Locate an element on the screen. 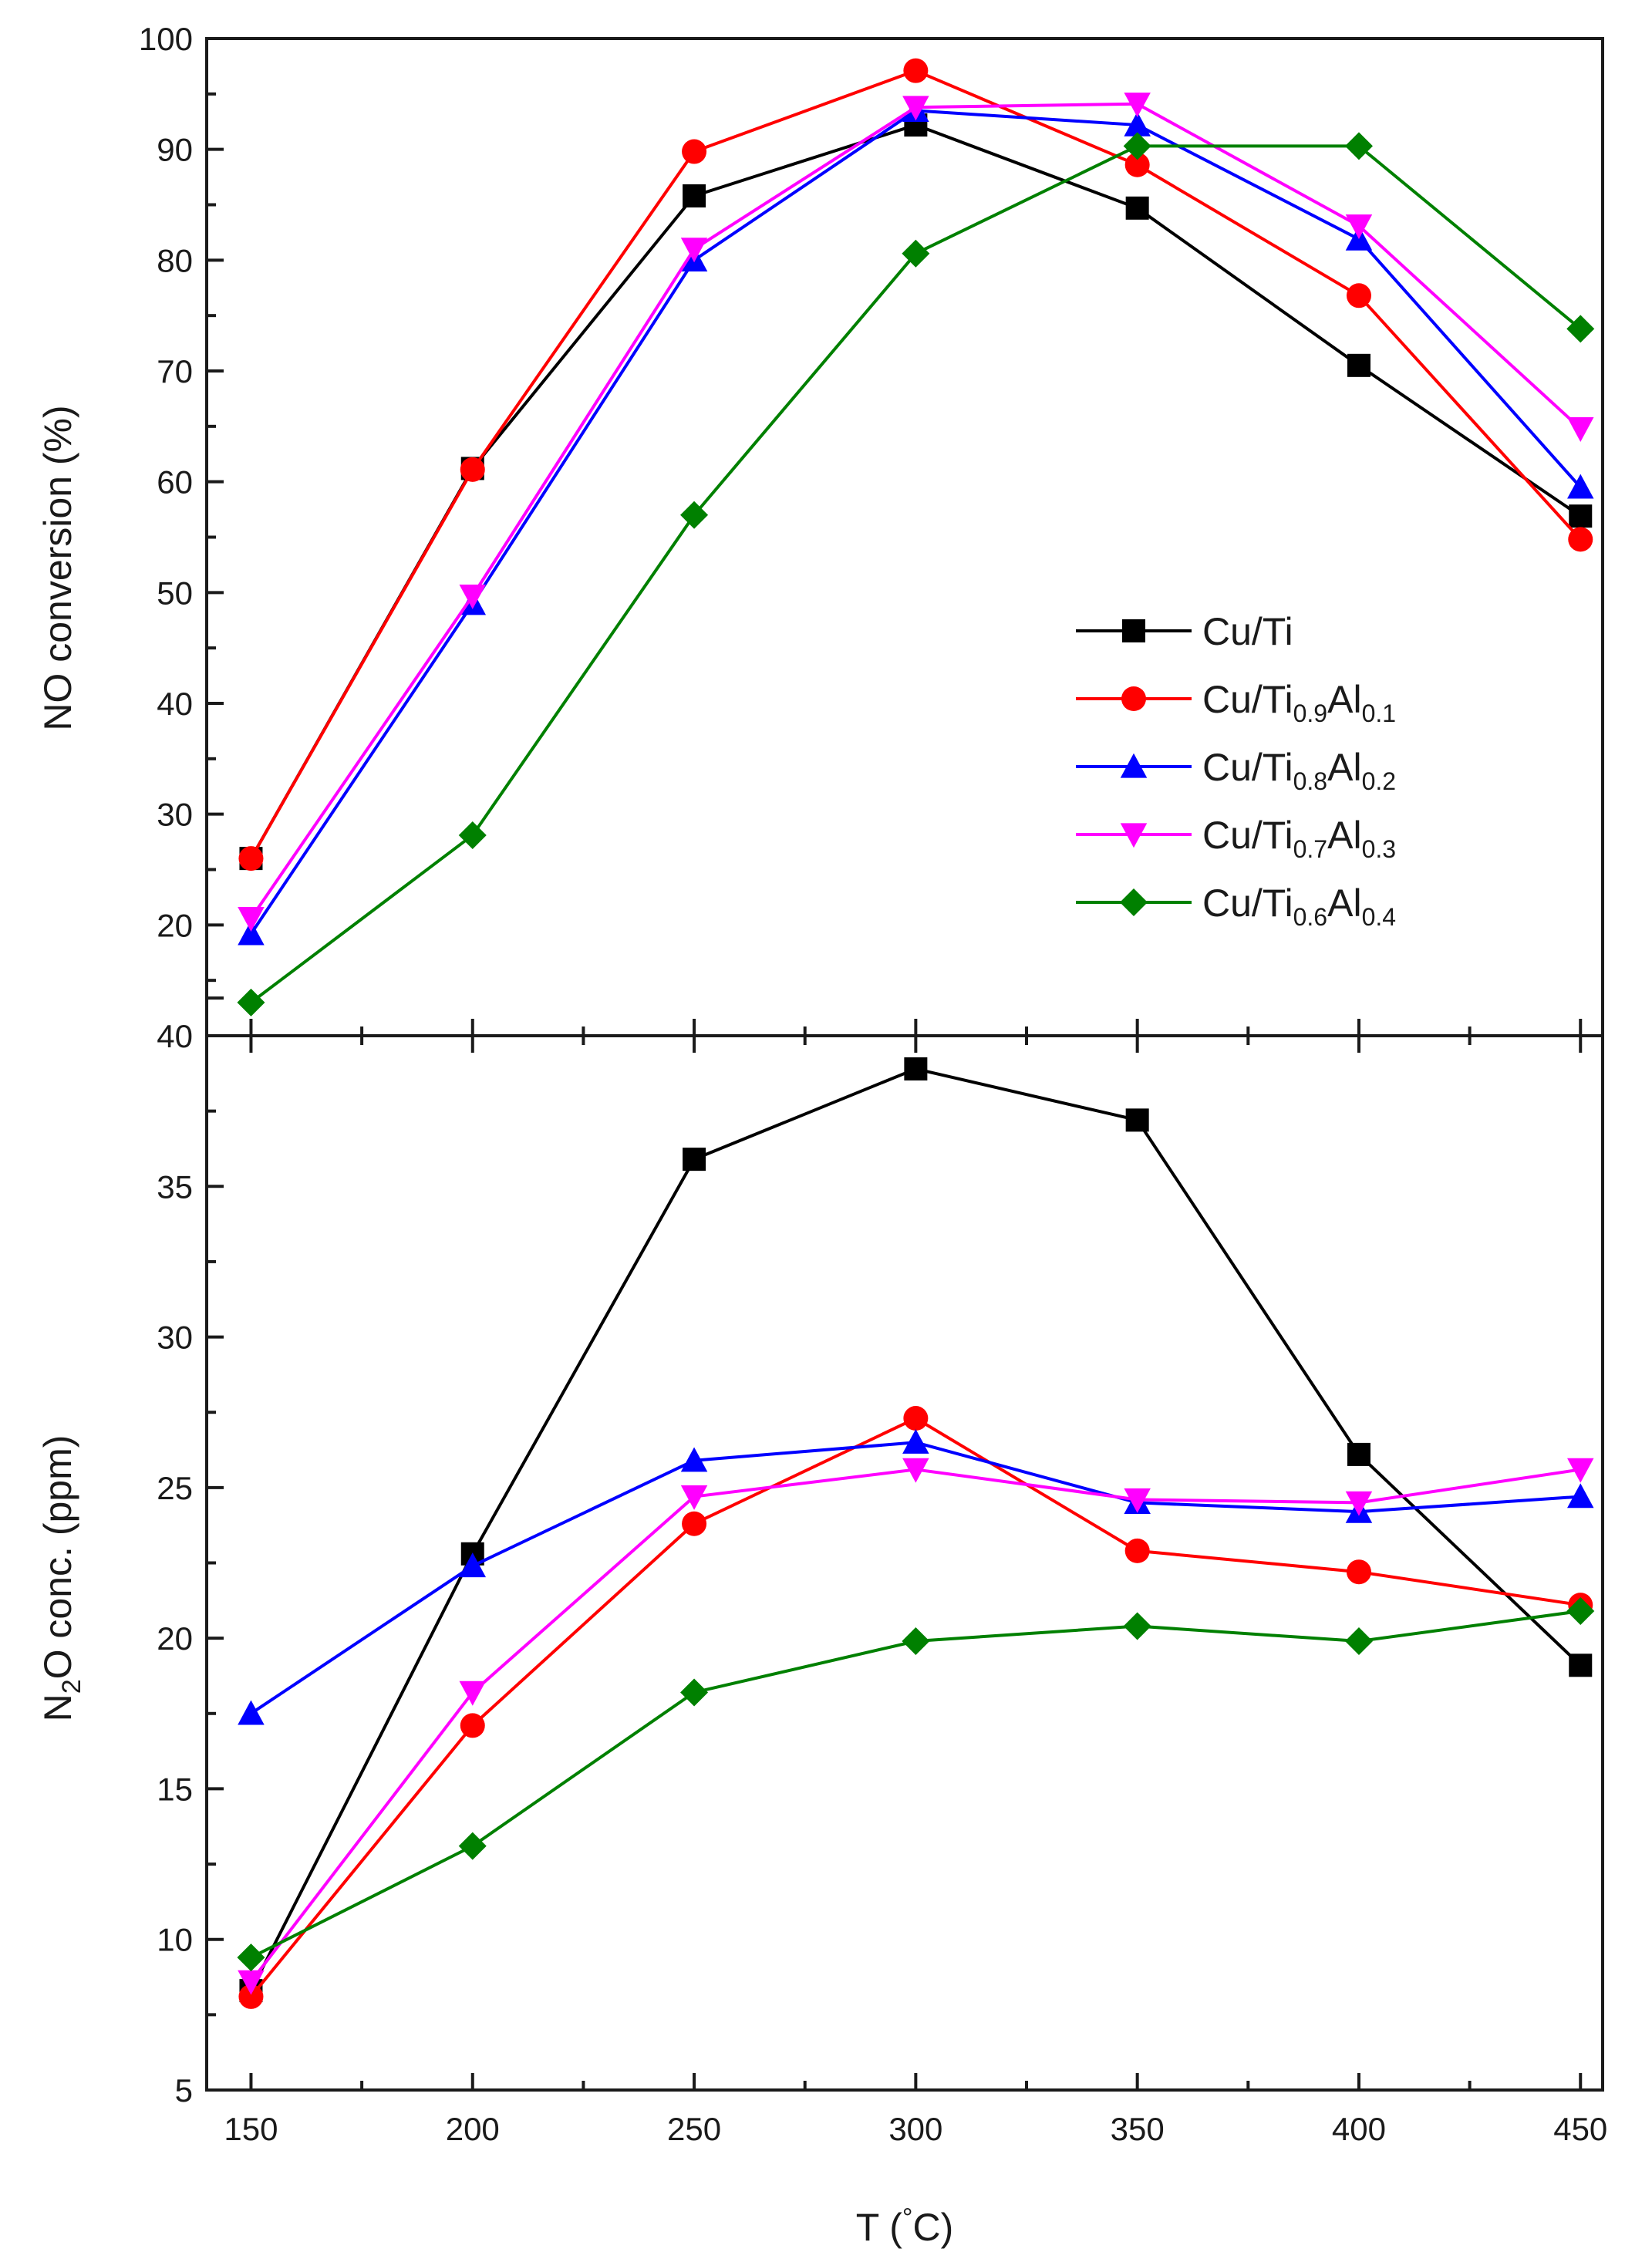  x-tick-label: 400 is located at coordinates (1359, 2129).